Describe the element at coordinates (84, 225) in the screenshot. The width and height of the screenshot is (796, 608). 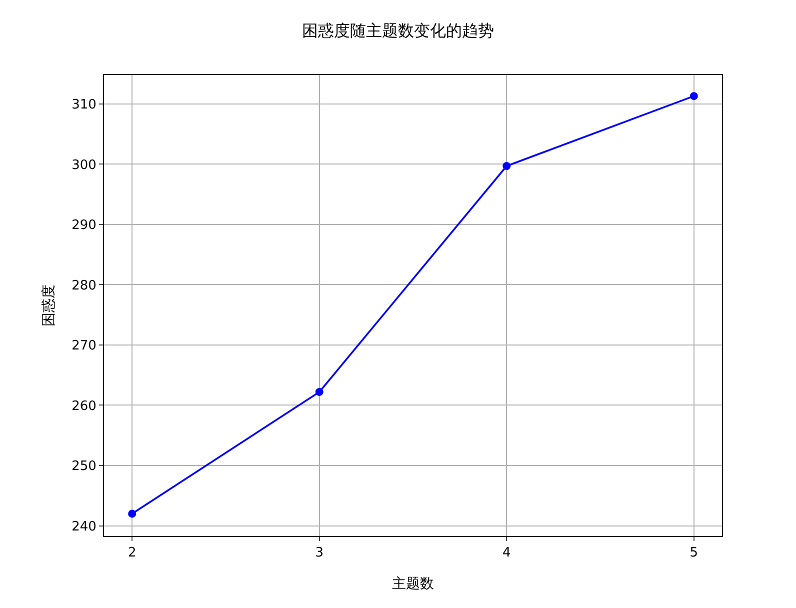
I see `y-tick-label: 290` at that location.